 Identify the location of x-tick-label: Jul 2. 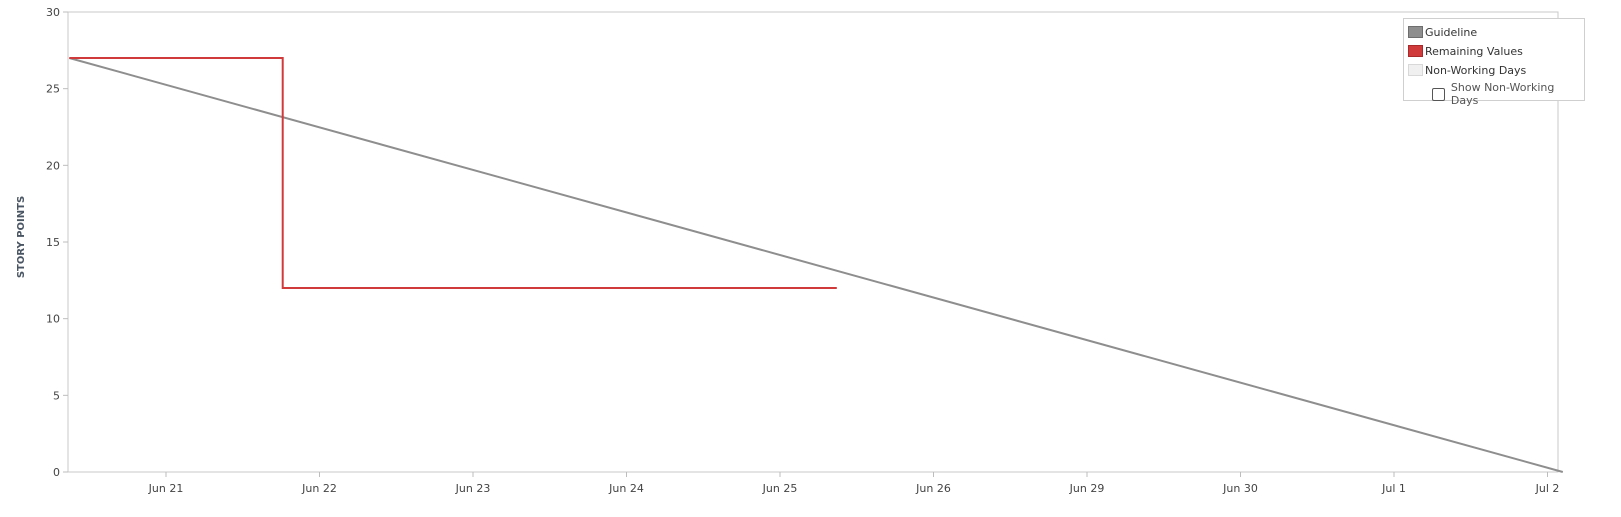
(1547, 488).